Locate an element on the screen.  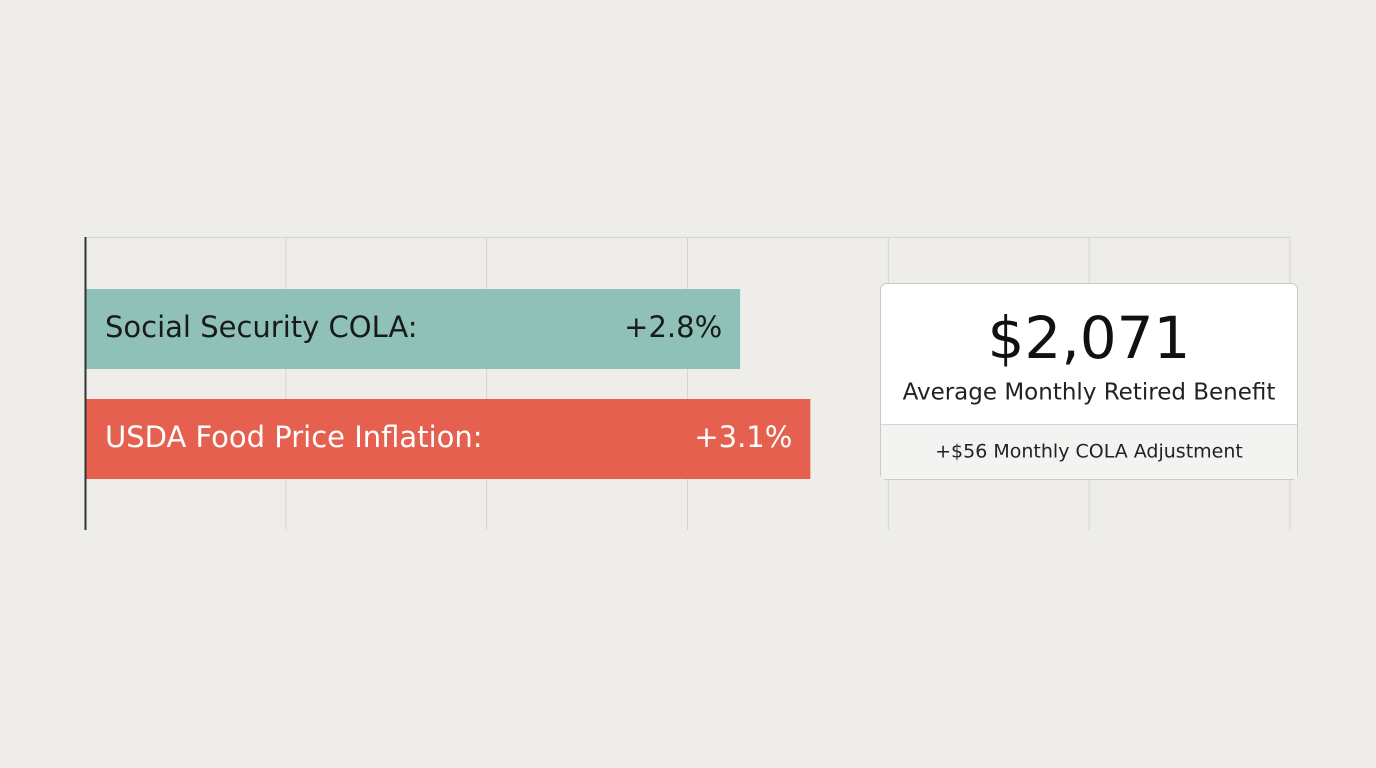
bar-label: USDA Food Price Inflation: is located at coordinates (294, 437).